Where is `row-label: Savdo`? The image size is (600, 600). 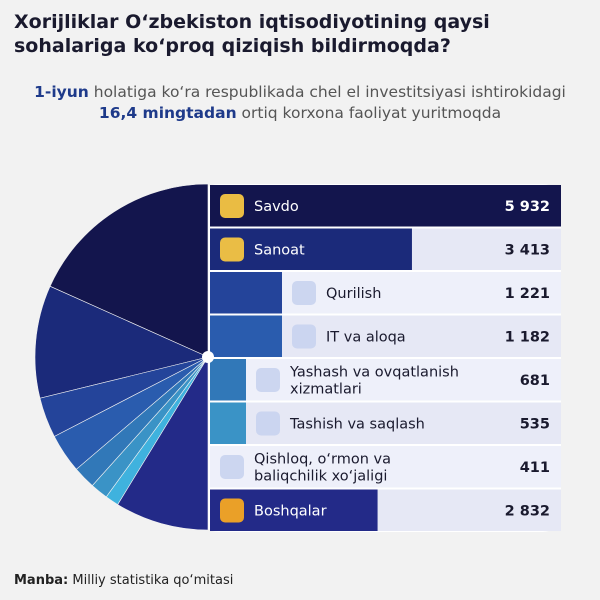
row-label: Savdo is located at coordinates (276, 207).